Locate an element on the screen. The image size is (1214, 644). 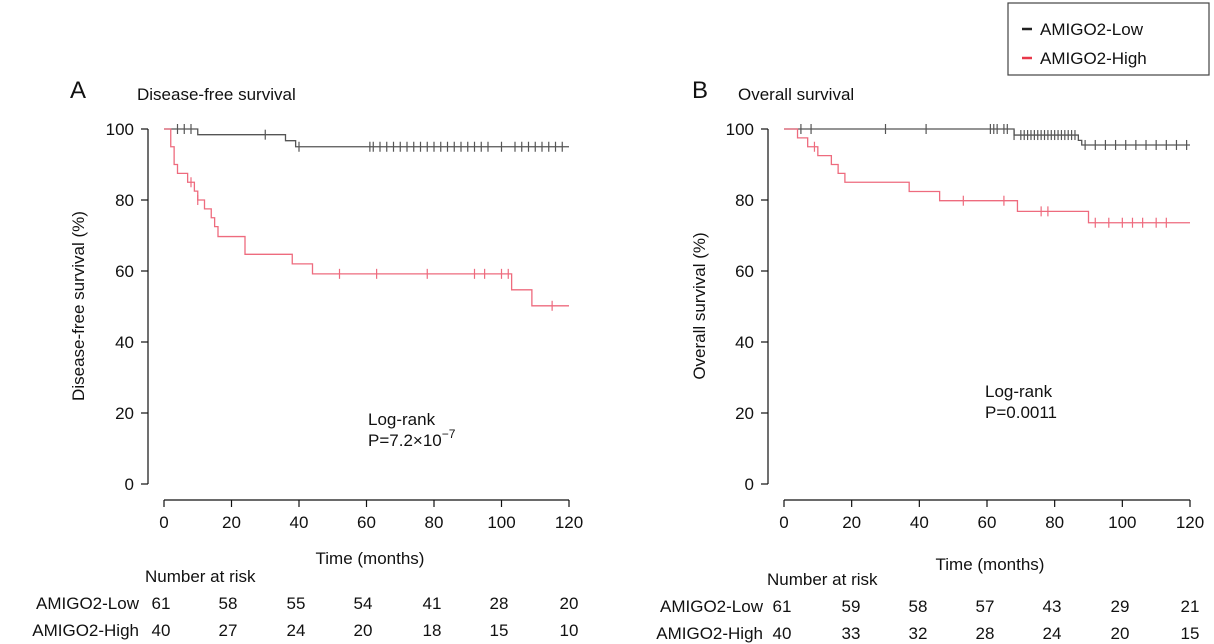
risk-value-low: 21 is located at coordinates (1190, 606).